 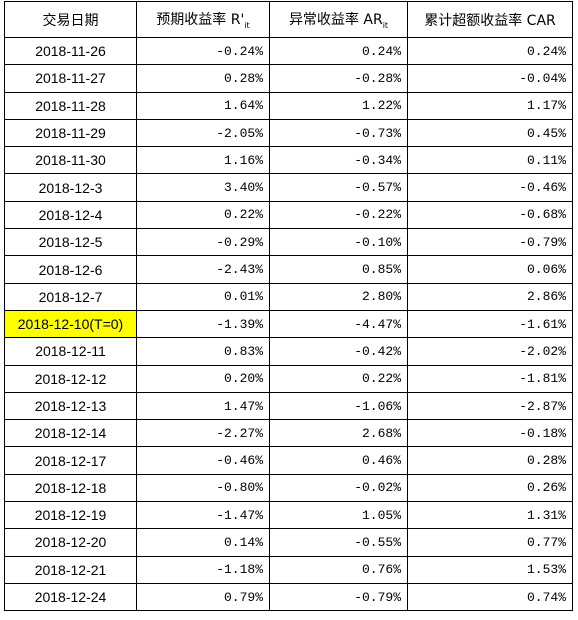 What do you see at coordinates (490, 515) in the screenshot?
I see `value-cell: 1.31%` at bounding box center [490, 515].